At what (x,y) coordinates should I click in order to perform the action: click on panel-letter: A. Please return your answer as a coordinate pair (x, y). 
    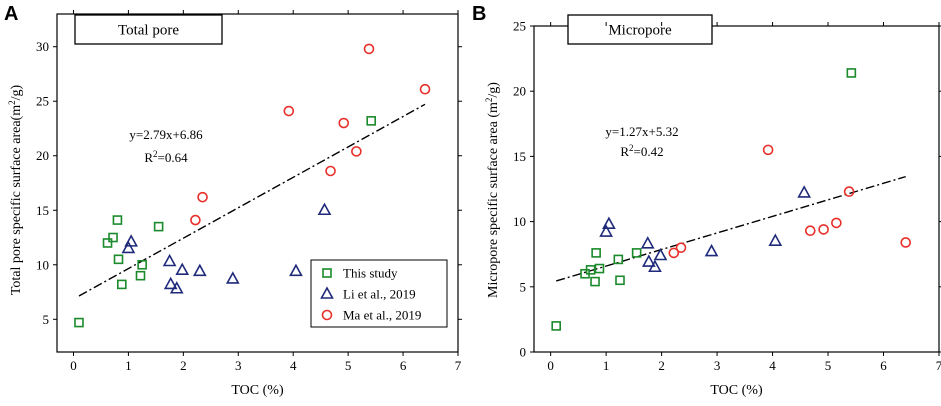
    Looking at the image, I should click on (11, 14).